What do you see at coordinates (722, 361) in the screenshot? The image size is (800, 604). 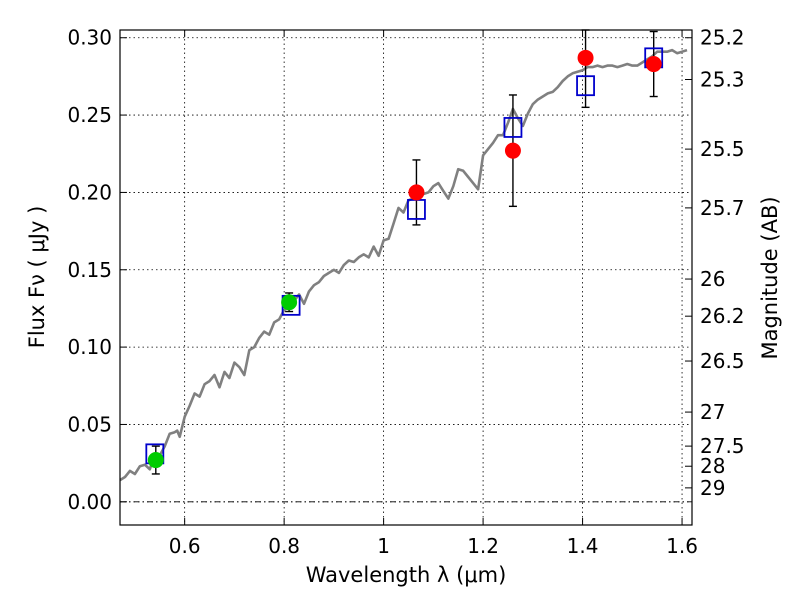 I see `magnitude-tick-label: 26.5` at bounding box center [722, 361].